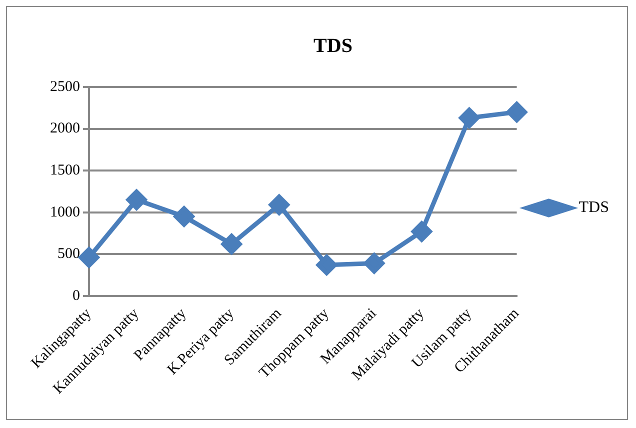 This screenshot has width=636, height=428. I want to click on y-tick-label: 2500, so click(65, 86).